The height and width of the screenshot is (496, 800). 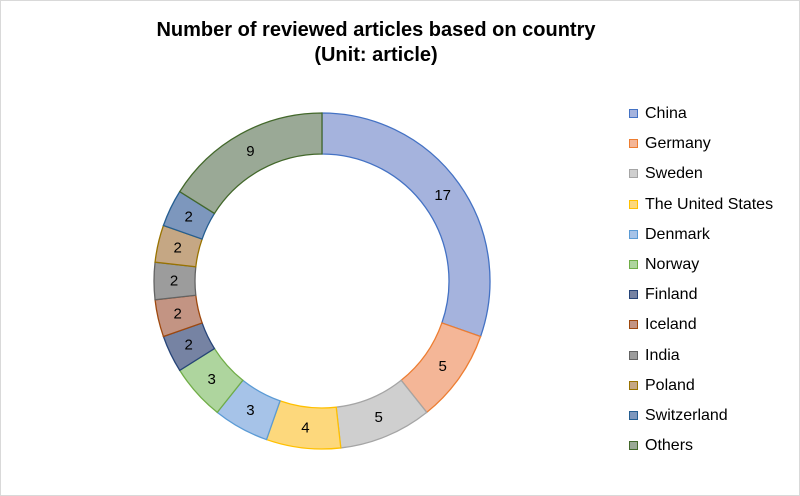 What do you see at coordinates (669, 446) in the screenshot?
I see `legend-label: Others` at bounding box center [669, 446].